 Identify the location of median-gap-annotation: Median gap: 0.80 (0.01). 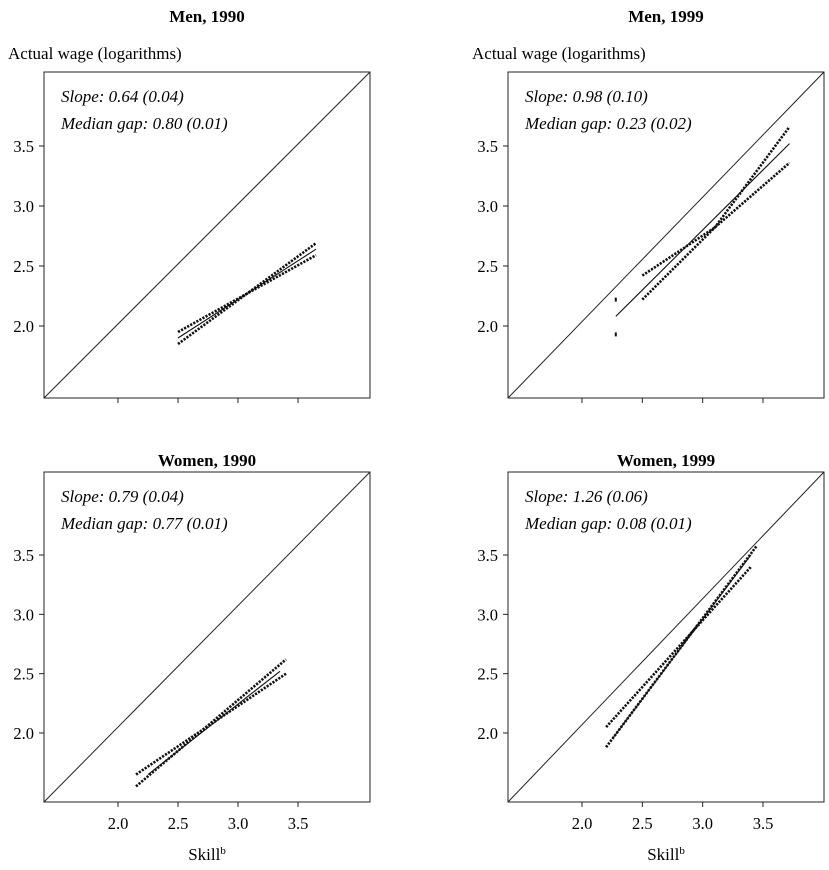
(144, 123).